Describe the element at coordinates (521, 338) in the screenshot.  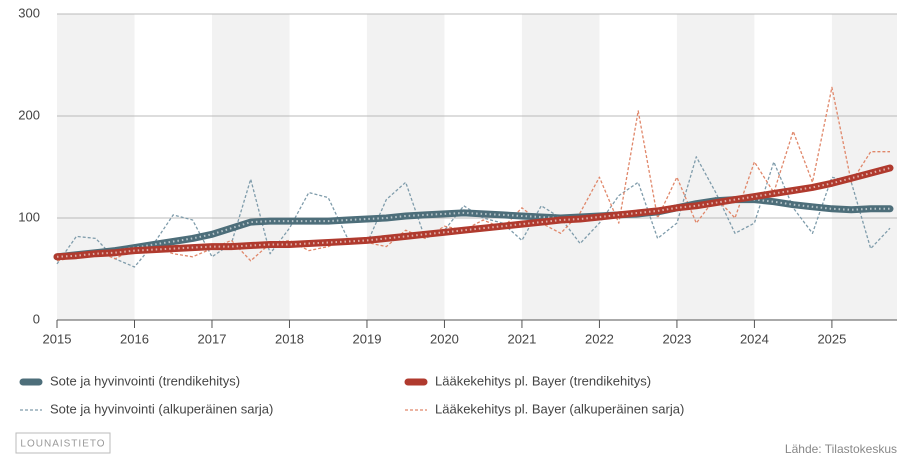
I see `x-tick-label: 2021` at that location.